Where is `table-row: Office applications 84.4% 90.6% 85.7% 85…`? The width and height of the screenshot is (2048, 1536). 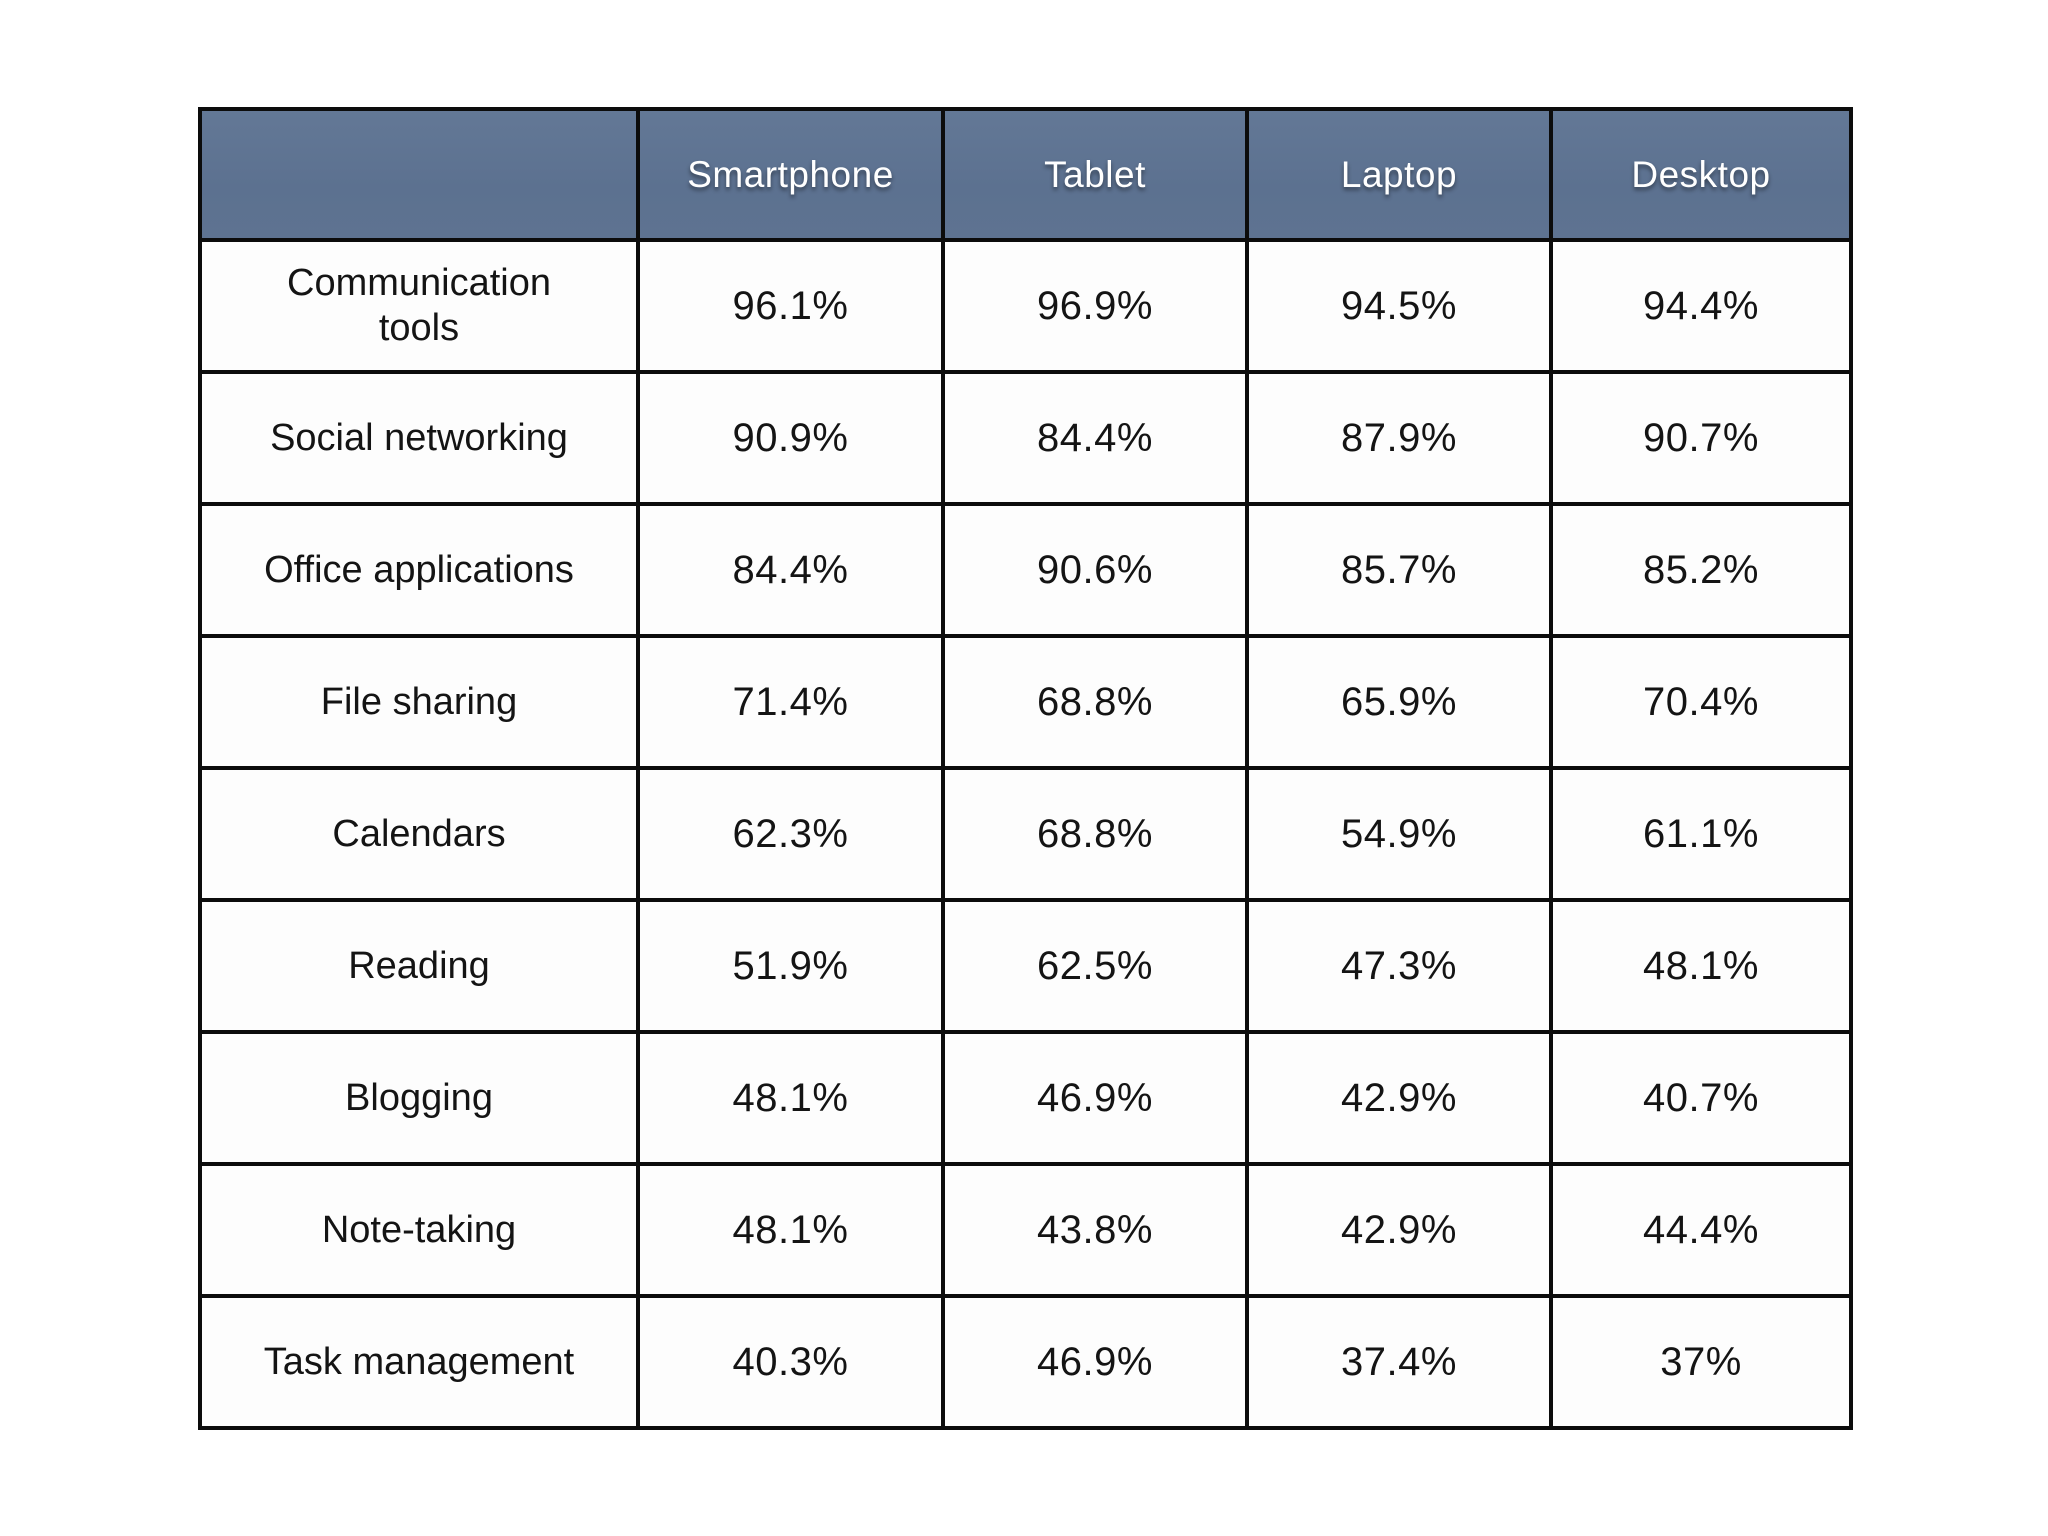
table-row: Office applications 84.4% 90.6% 85.7% 85… is located at coordinates (1025, 570).